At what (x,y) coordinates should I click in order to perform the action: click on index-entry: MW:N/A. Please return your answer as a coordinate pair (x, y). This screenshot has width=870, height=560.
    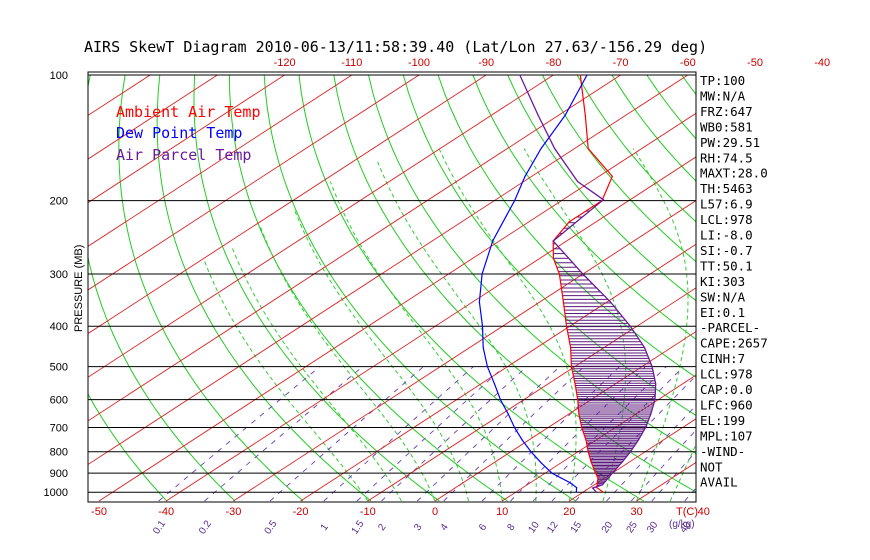
    Looking at the image, I should click on (723, 96).